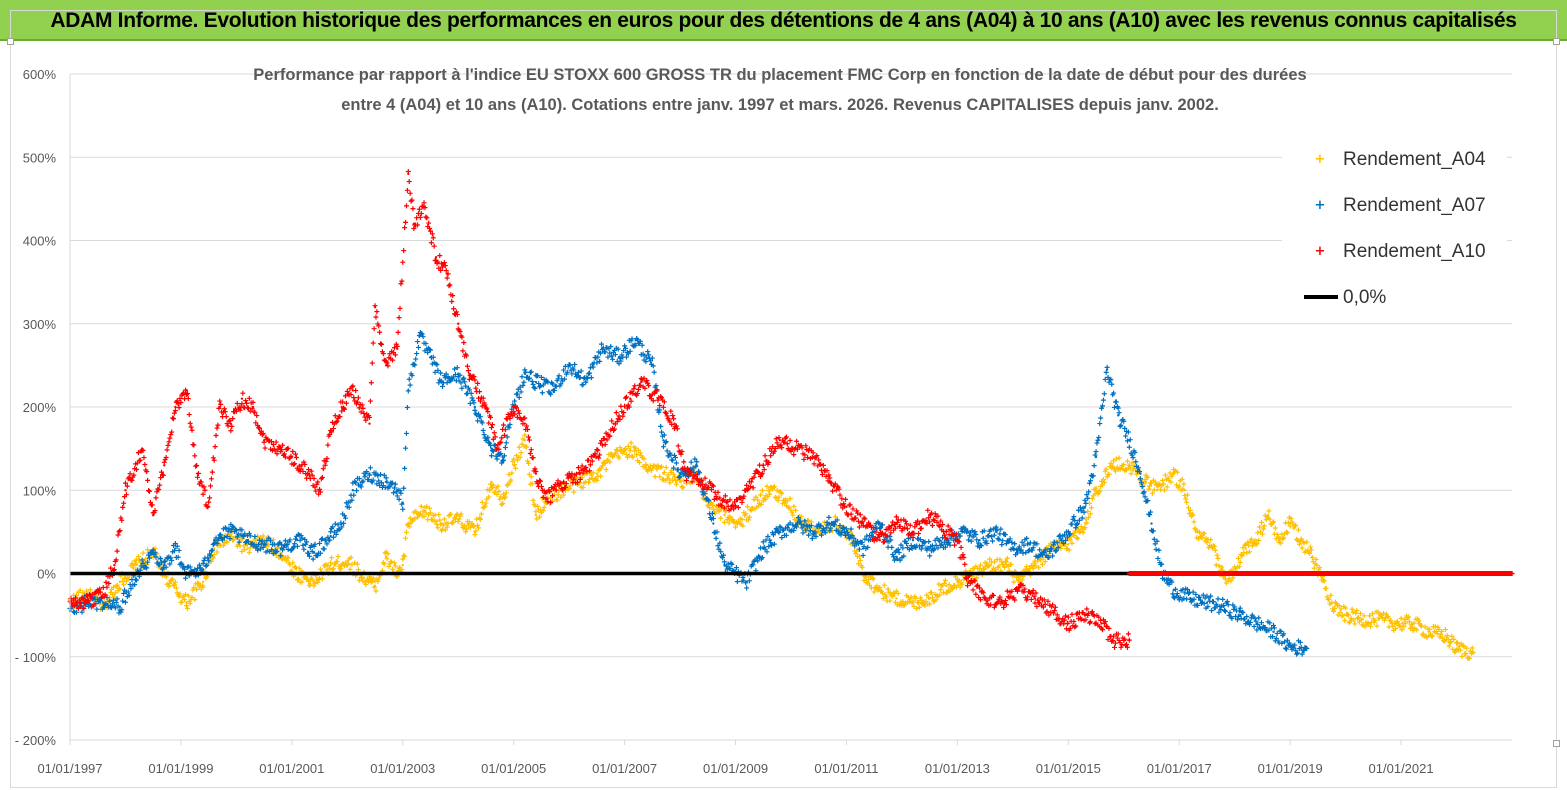 This screenshot has height=790, width=1567. What do you see at coordinates (1401, 768) in the screenshot?
I see `x-tick-label: 01/01/2021` at bounding box center [1401, 768].